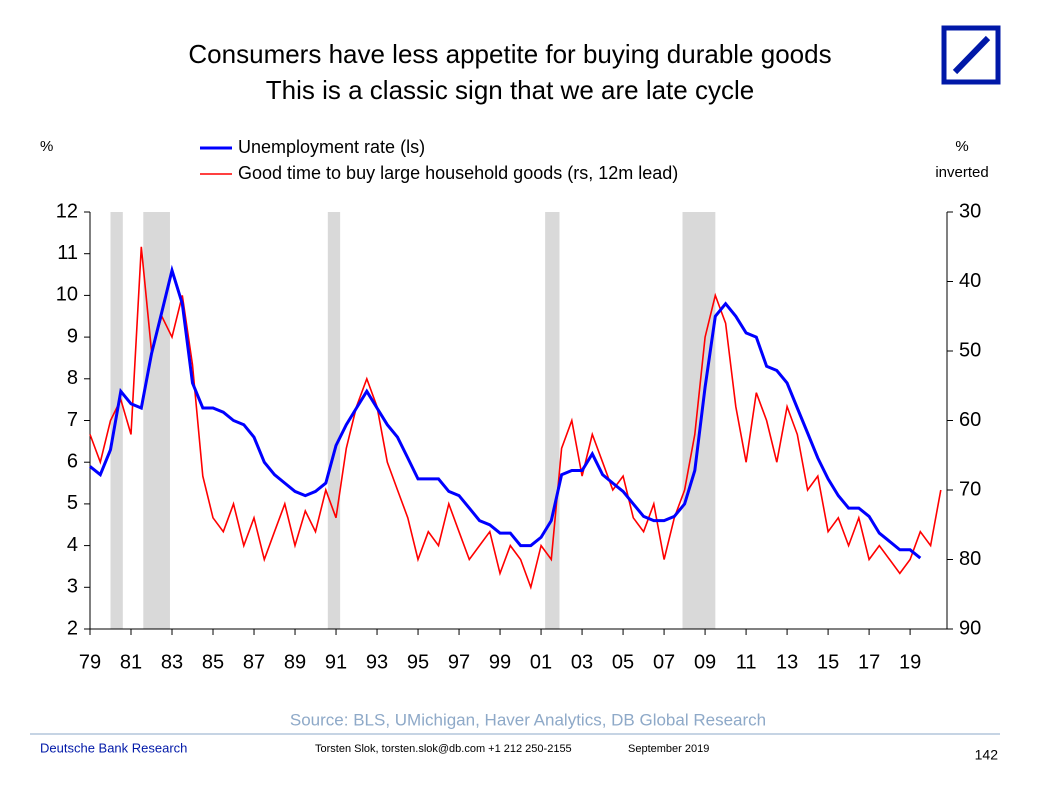 Image resolution: width=1054 pixels, height=785 pixels. I want to click on y-tick-label: 2, so click(72, 628).